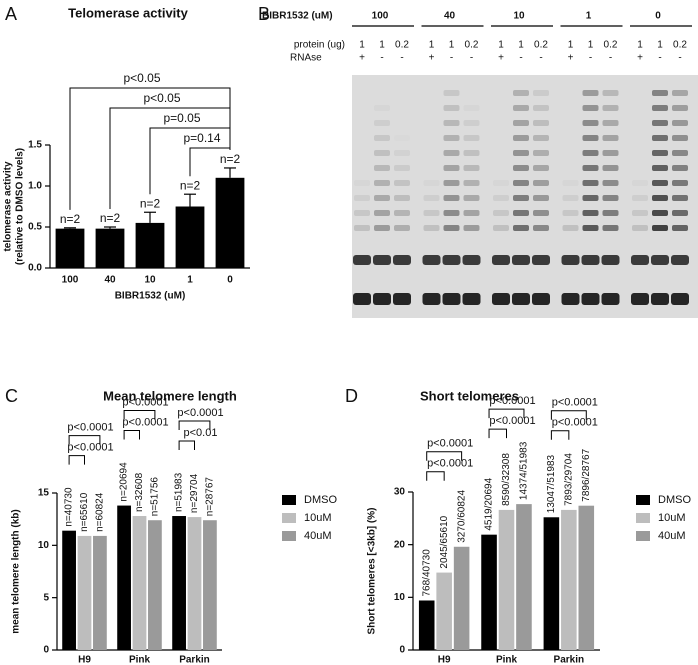 Image resolution: width=698 pixels, height=665 pixels. Describe the element at coordinates (170, 395) in the screenshot. I see `chart-title: Mean telomere length` at that location.